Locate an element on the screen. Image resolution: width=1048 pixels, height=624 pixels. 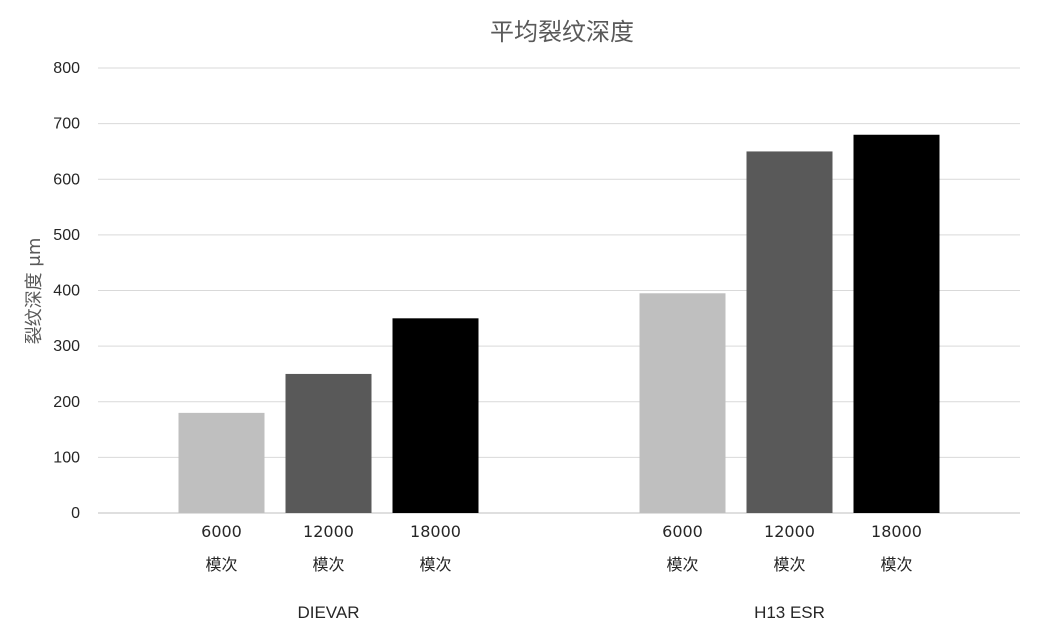
y-tick-label: 500 is located at coordinates (66, 235).